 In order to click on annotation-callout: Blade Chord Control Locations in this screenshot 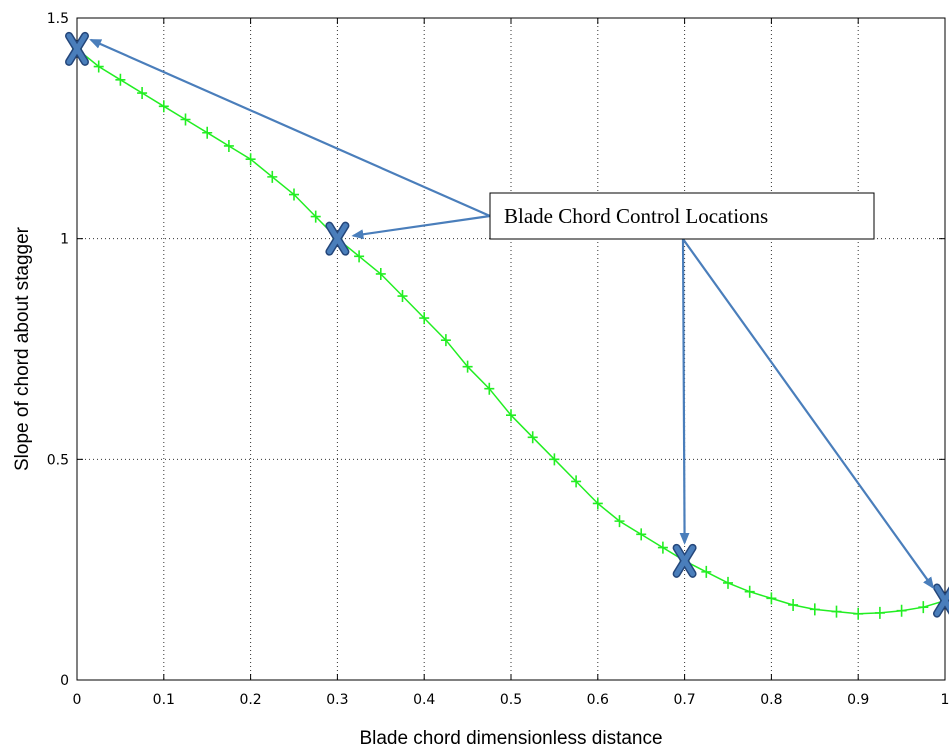, I will do `click(682, 216)`.